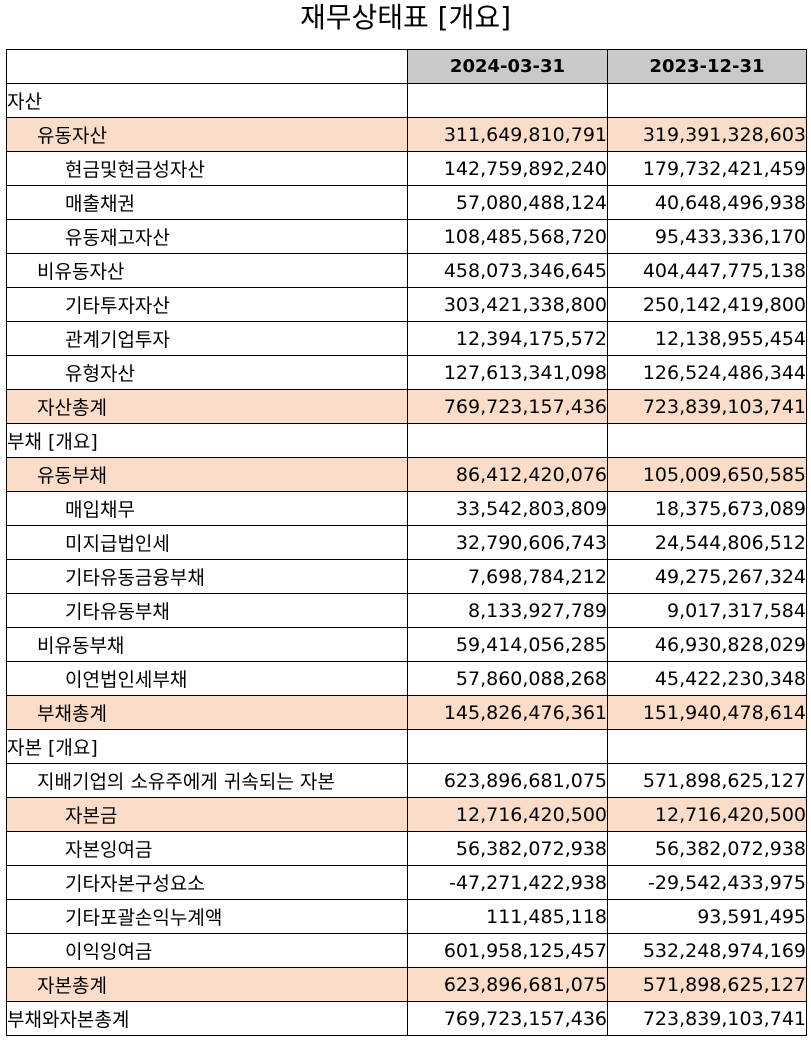 This screenshot has height=1041, width=811. I want to click on value-cell-2023-12-31: 46,930,828,029, so click(707, 644).